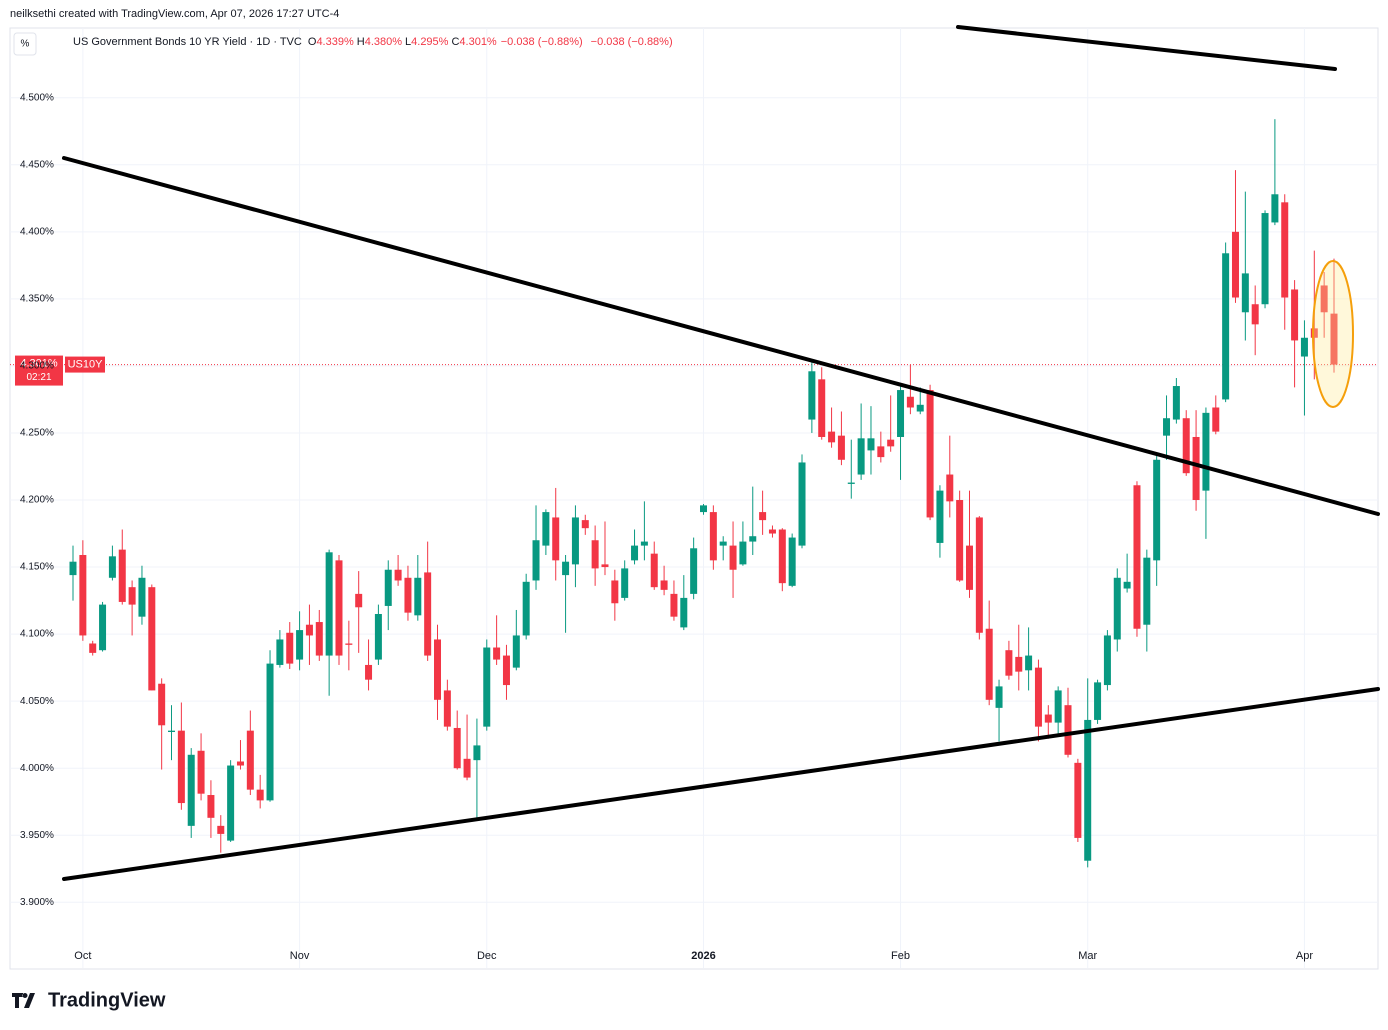  I want to click on y-tick-label: 4.300%, so click(37, 366).